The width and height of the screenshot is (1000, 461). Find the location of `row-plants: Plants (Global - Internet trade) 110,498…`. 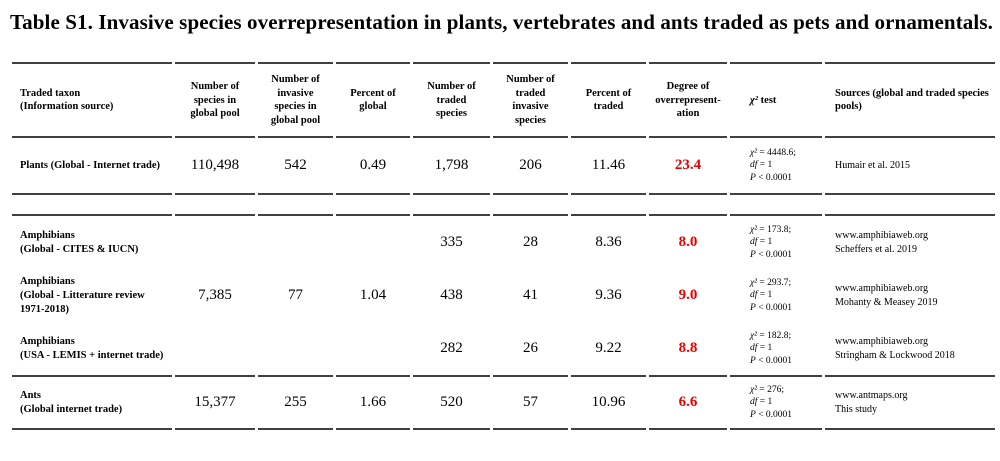

row-plants: Plants (Global - Internet trade) 110,498… is located at coordinates (503, 165).